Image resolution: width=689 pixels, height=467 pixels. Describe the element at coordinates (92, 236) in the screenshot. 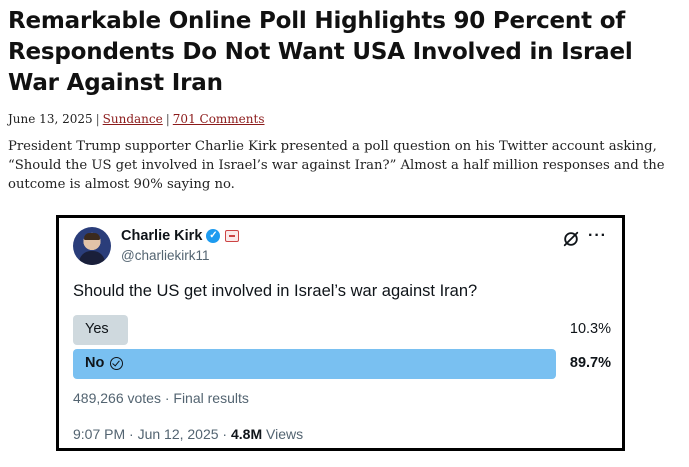

I see `avatar-hair` at that location.